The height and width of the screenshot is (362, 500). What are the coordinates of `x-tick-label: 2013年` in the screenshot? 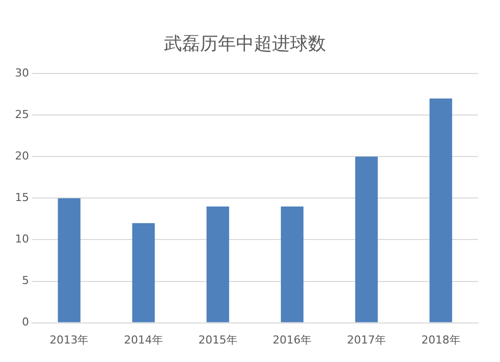 It's located at (69, 339).